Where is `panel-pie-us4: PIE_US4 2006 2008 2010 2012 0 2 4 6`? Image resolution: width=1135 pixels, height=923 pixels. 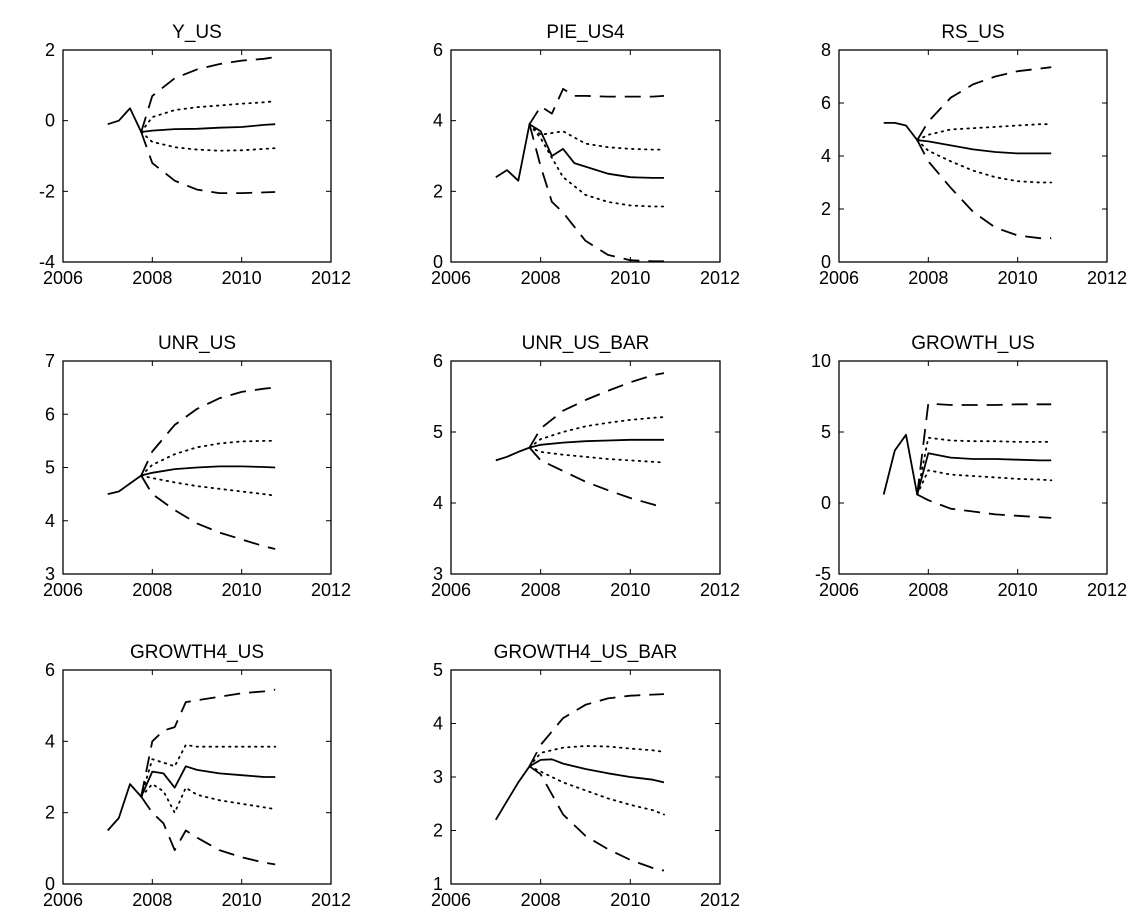 panel-pie-us4: PIE_US4 2006 2008 2010 2012 0 2 4 6 is located at coordinates (585, 155).